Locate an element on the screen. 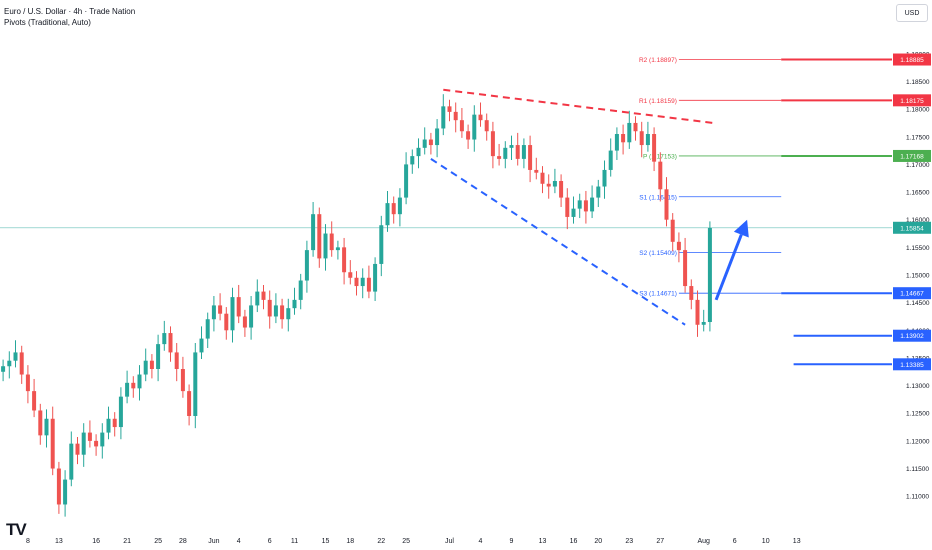  price-tick-label: 1.12000 is located at coordinates (918, 441).